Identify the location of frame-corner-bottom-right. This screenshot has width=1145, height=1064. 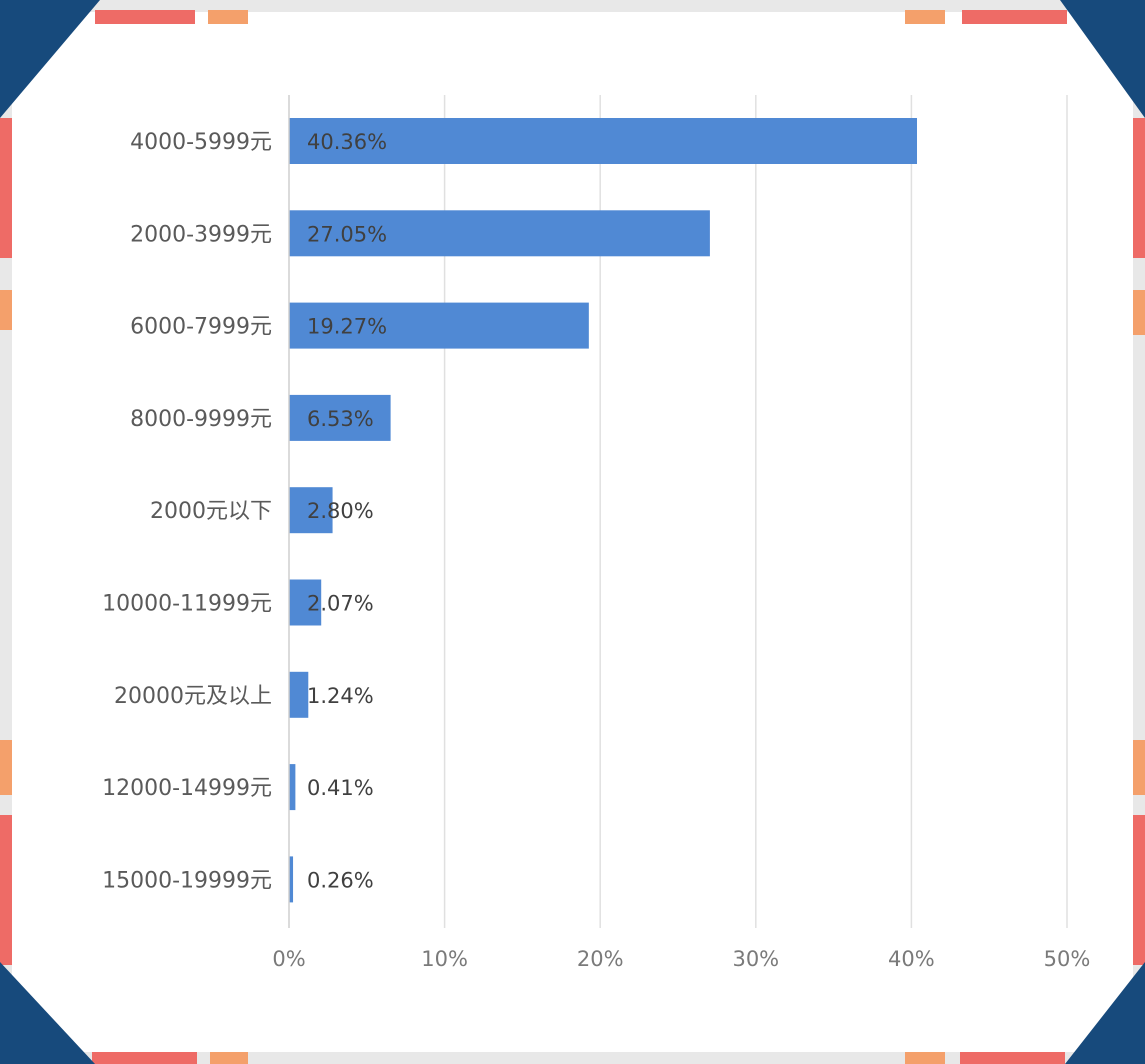
(1105, 1013).